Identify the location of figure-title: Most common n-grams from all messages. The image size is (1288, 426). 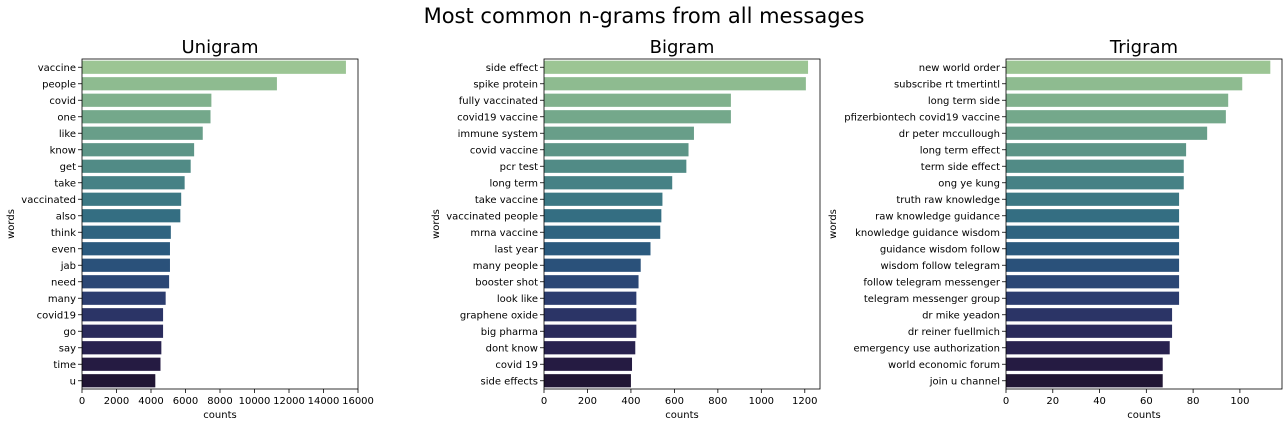
(644, 16).